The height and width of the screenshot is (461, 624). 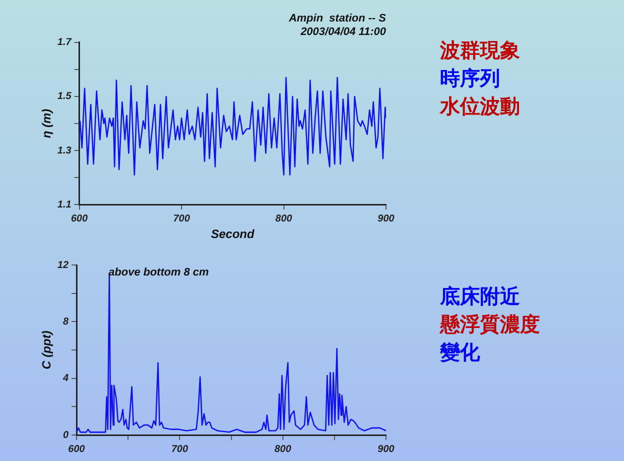 What do you see at coordinates (65, 378) in the screenshot?
I see `y-tick-label: 4` at bounding box center [65, 378].